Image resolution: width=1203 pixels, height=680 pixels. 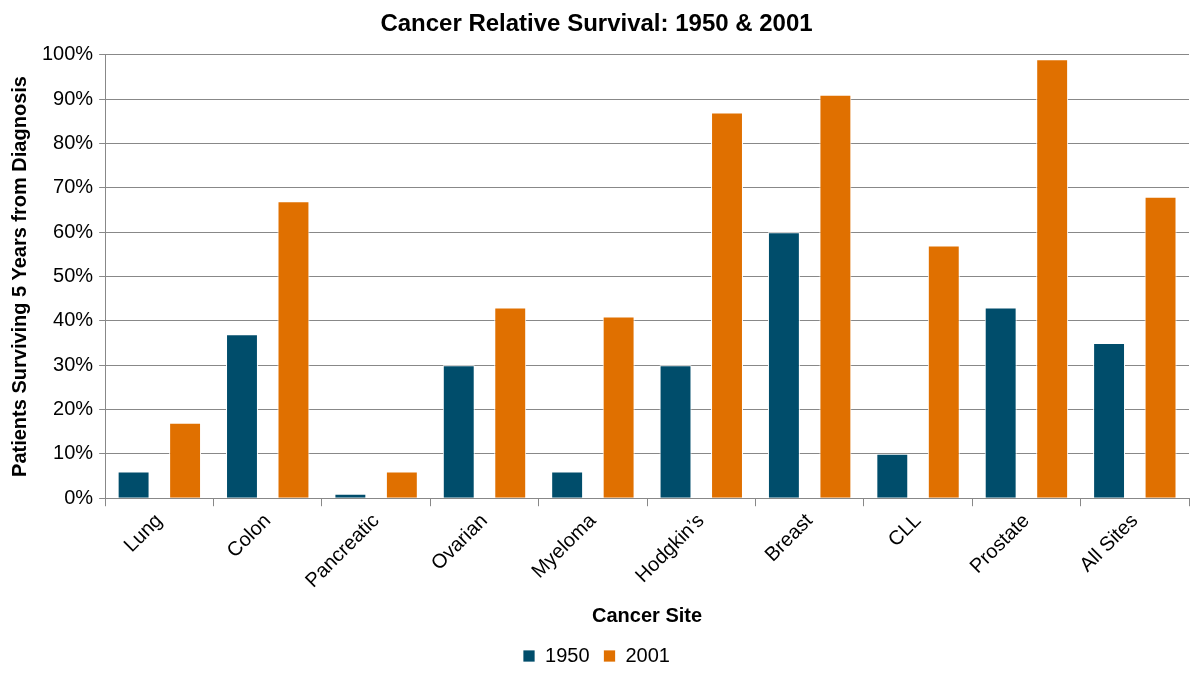 What do you see at coordinates (567, 654) in the screenshot?
I see `legend-label: 1950` at bounding box center [567, 654].